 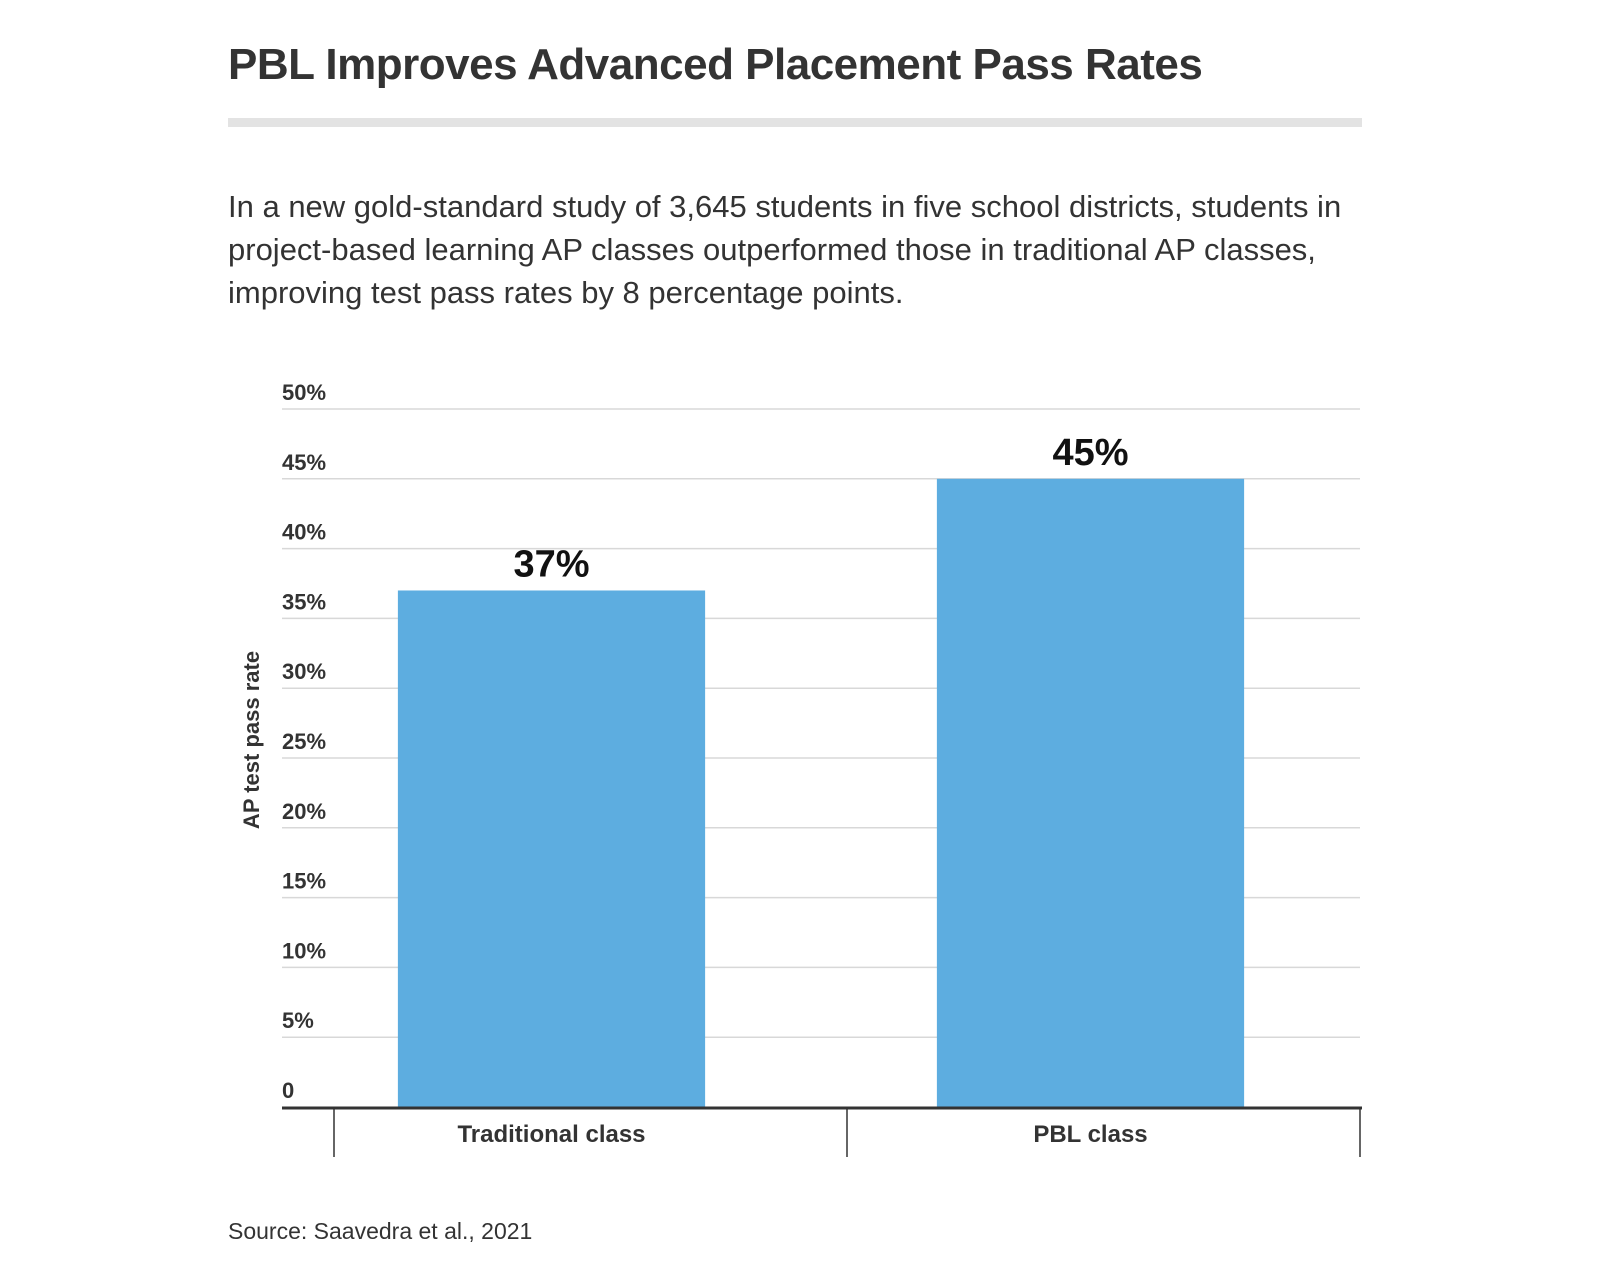 I want to click on y-tick-label: 50%, so click(x=304, y=392).